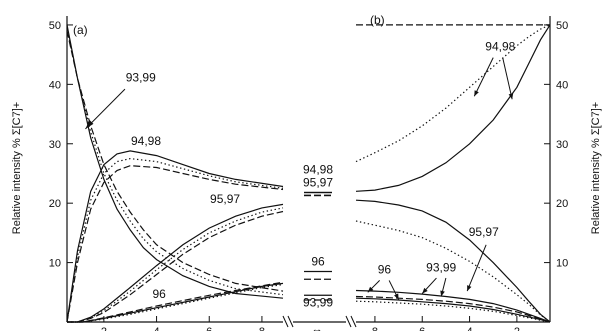  I want to click on panel-b-y-tick-label-50: 50, so click(562, 26).